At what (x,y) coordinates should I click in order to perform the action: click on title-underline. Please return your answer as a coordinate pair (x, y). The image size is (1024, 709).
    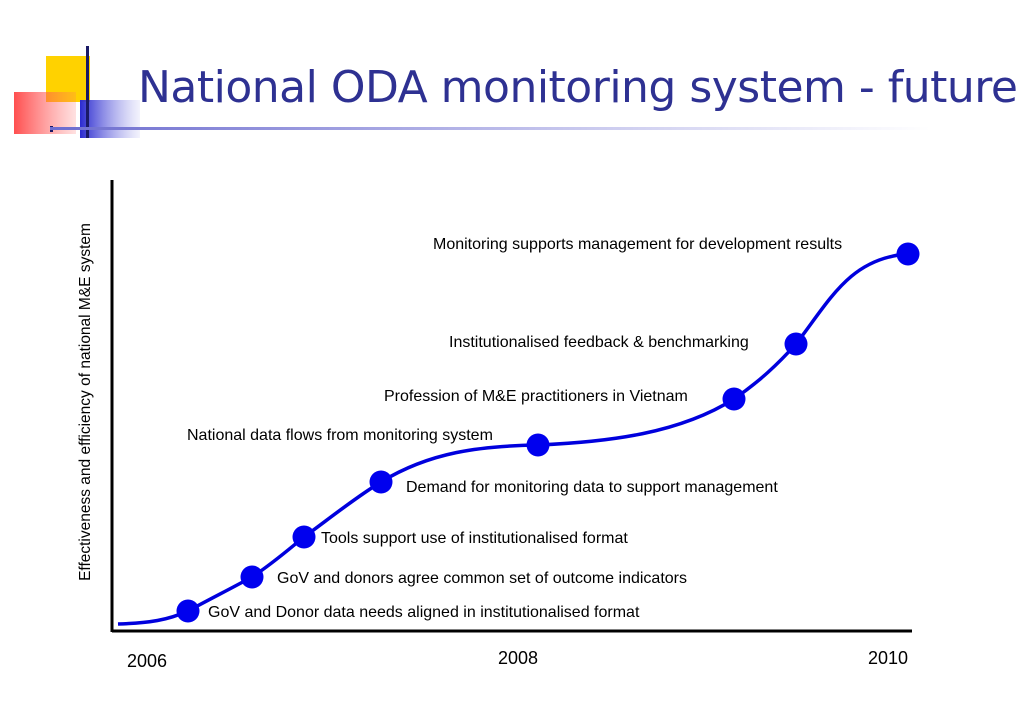
    Looking at the image, I should click on (490, 128).